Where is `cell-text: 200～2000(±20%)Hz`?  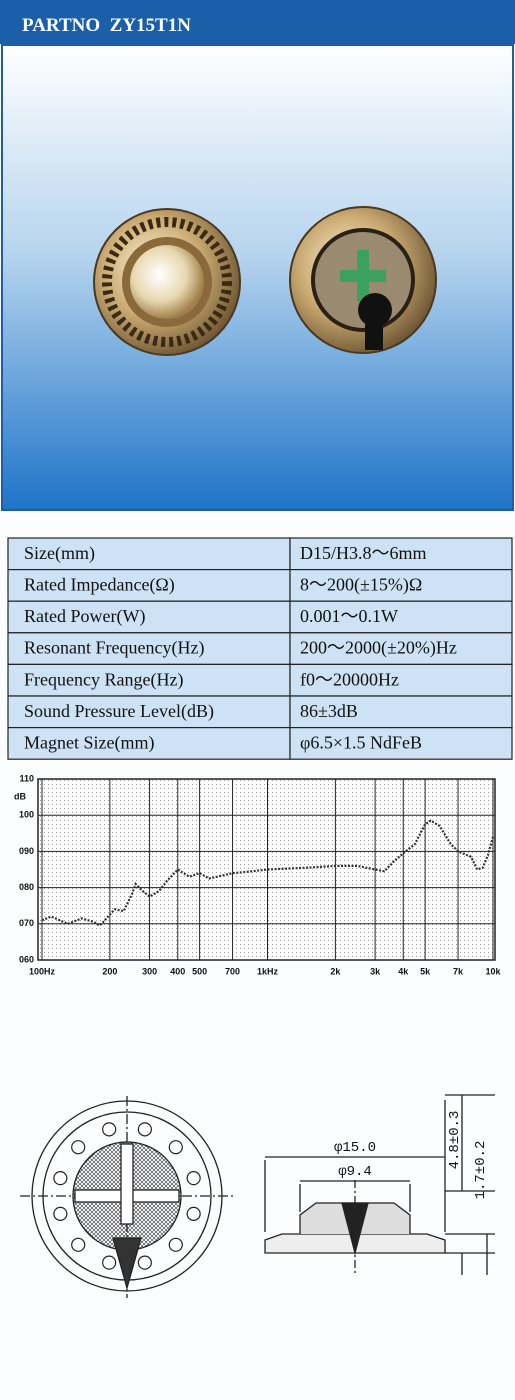 cell-text: 200～2000(±20%)Hz is located at coordinates (378, 648).